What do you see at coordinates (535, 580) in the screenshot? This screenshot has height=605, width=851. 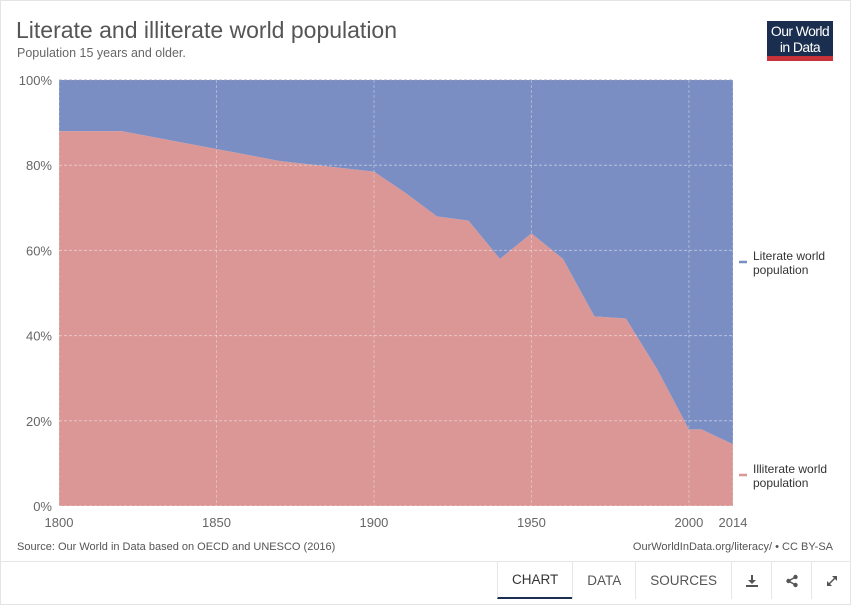 I see `tab-chart: CHART` at bounding box center [535, 580].